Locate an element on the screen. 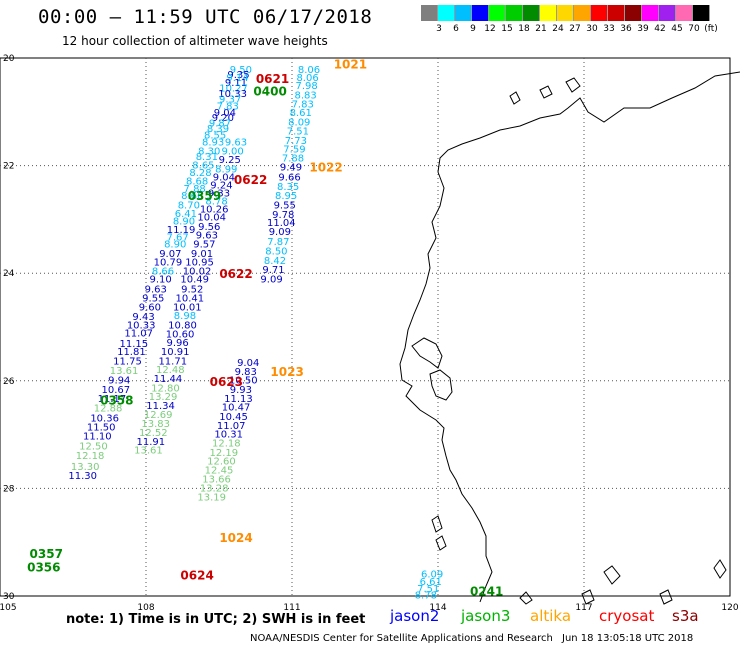 The width and height of the screenshot is (740, 650). swh-value: 10.01 is located at coordinates (187, 308).